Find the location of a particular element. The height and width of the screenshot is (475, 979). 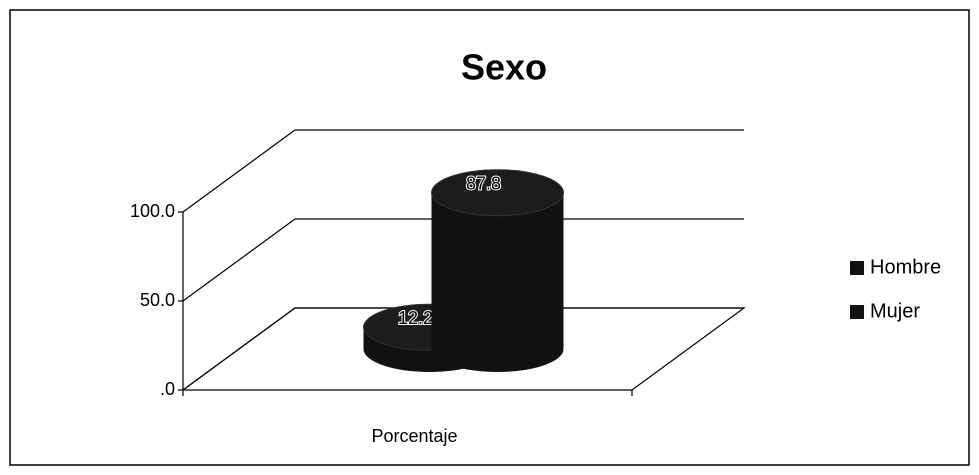

data-label: 87.8 is located at coordinates (483, 183).